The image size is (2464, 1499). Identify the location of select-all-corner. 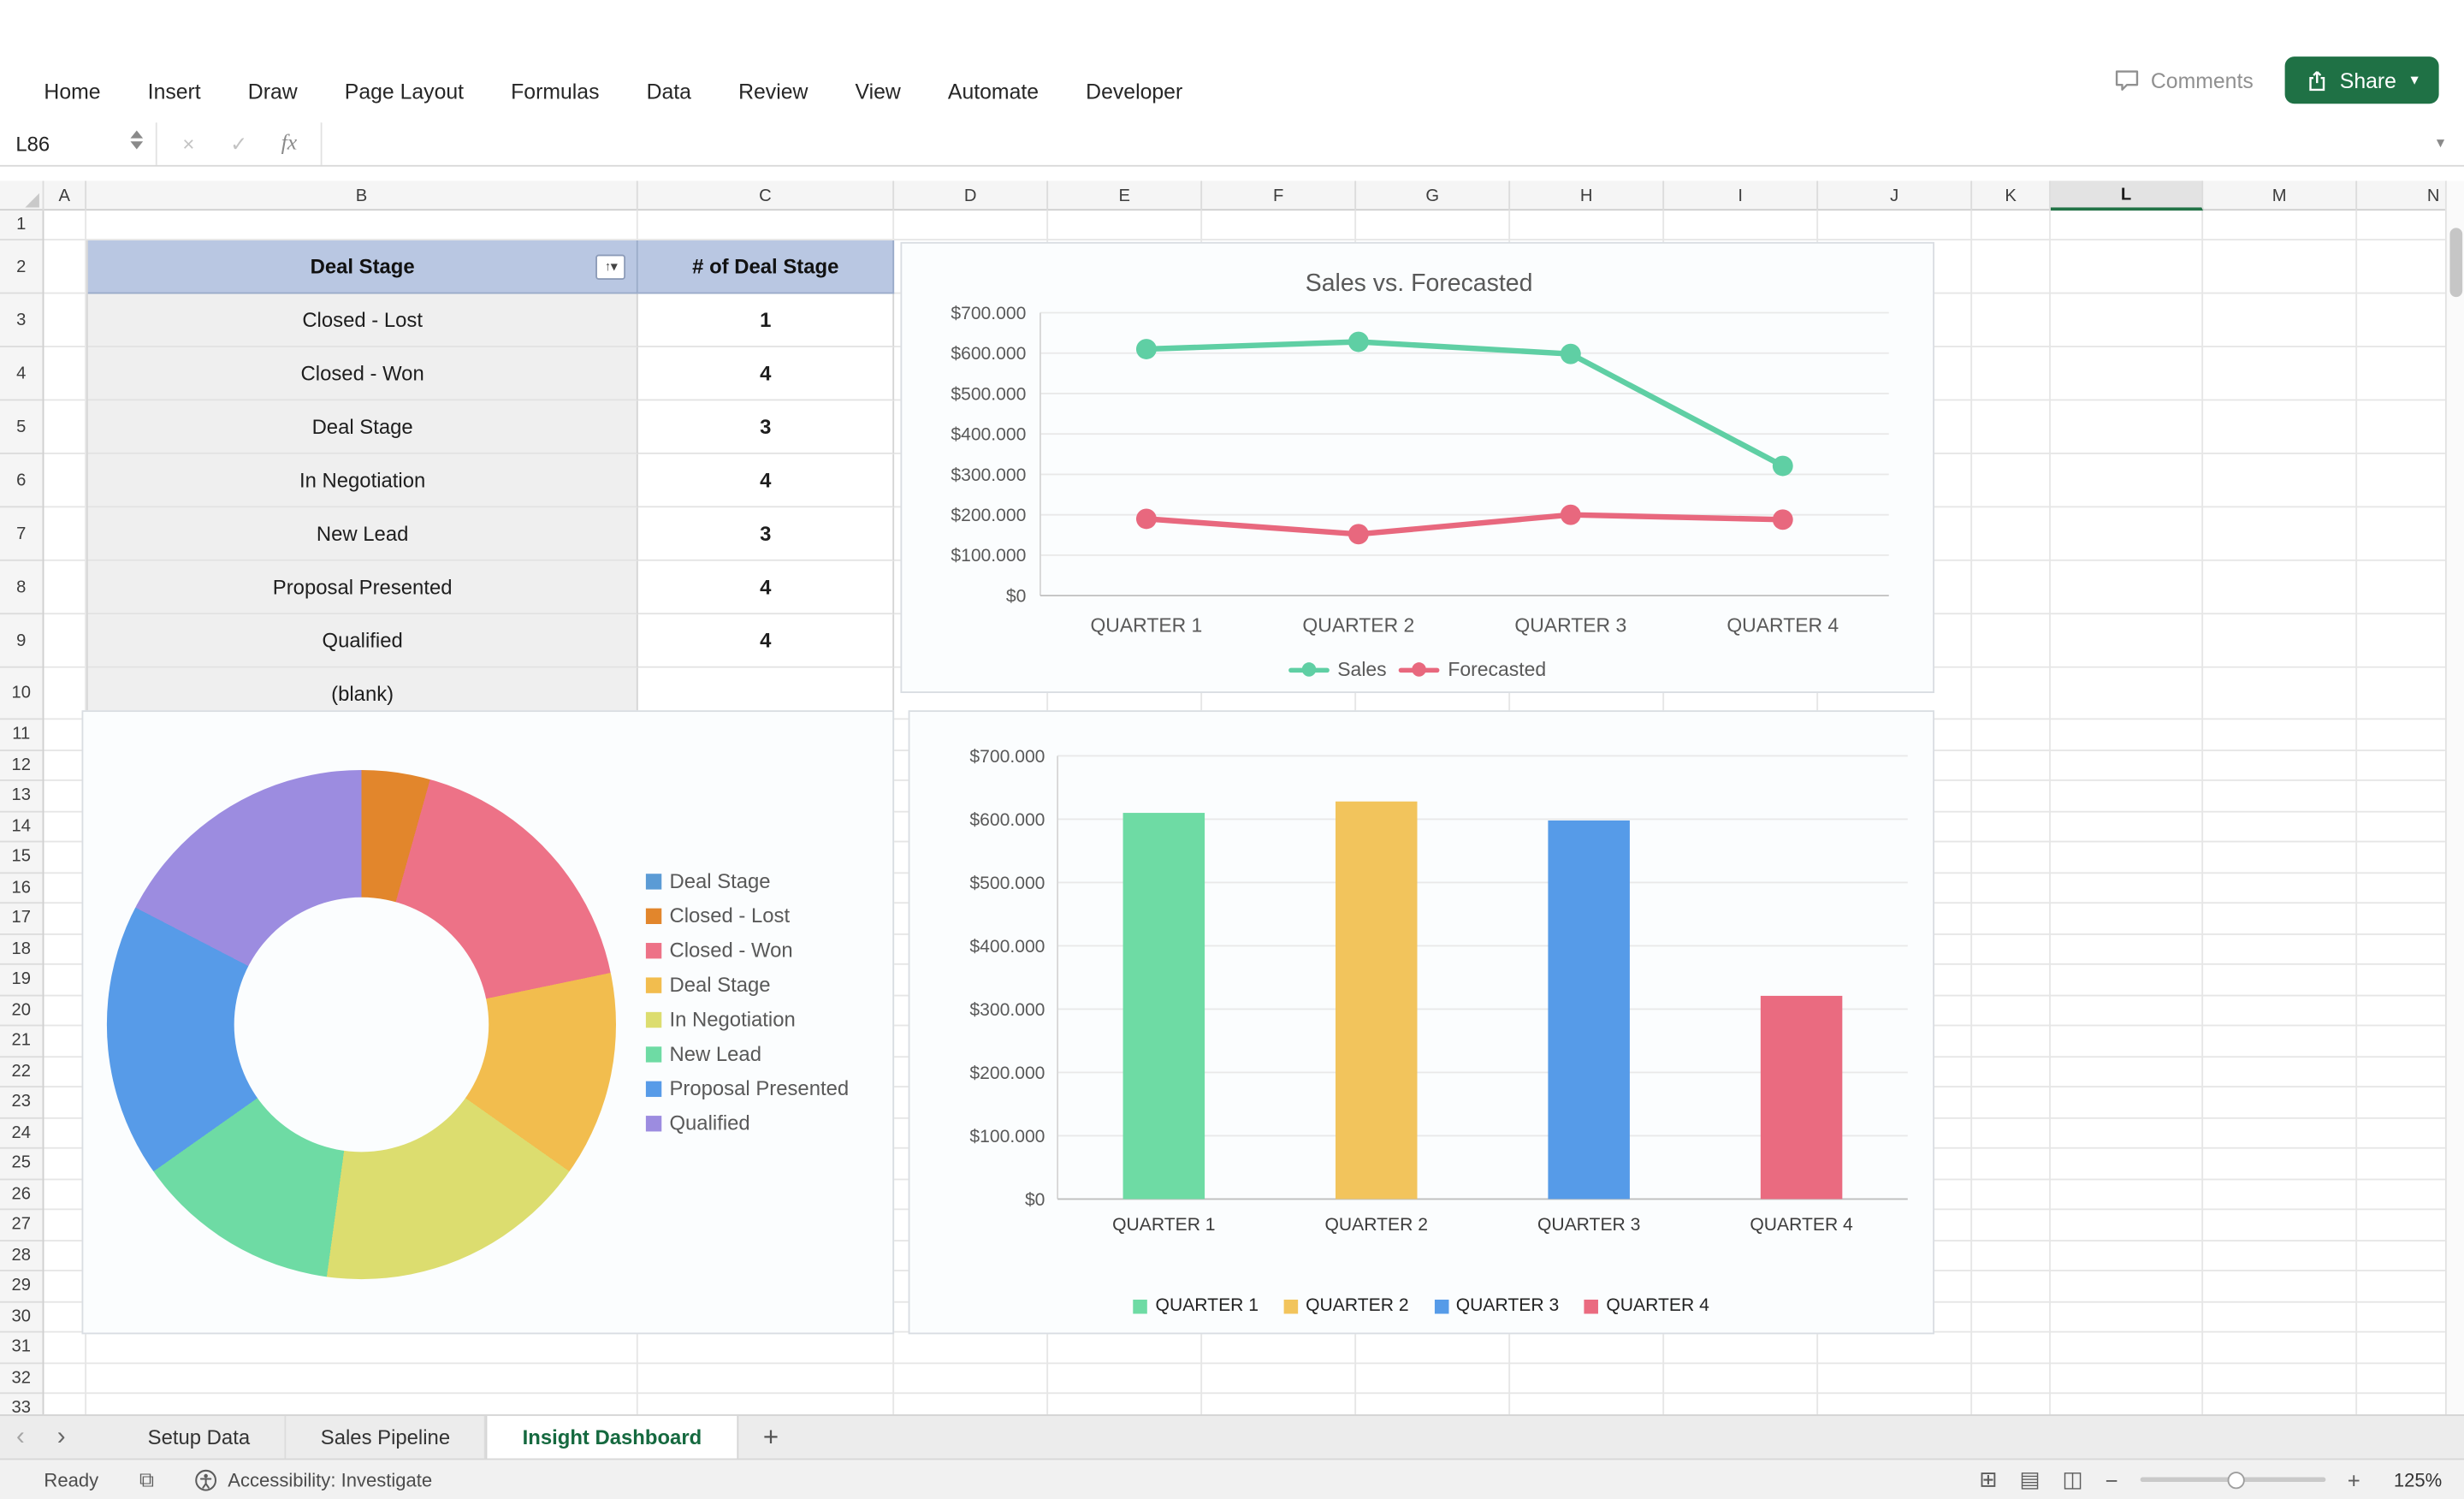
(22, 196).